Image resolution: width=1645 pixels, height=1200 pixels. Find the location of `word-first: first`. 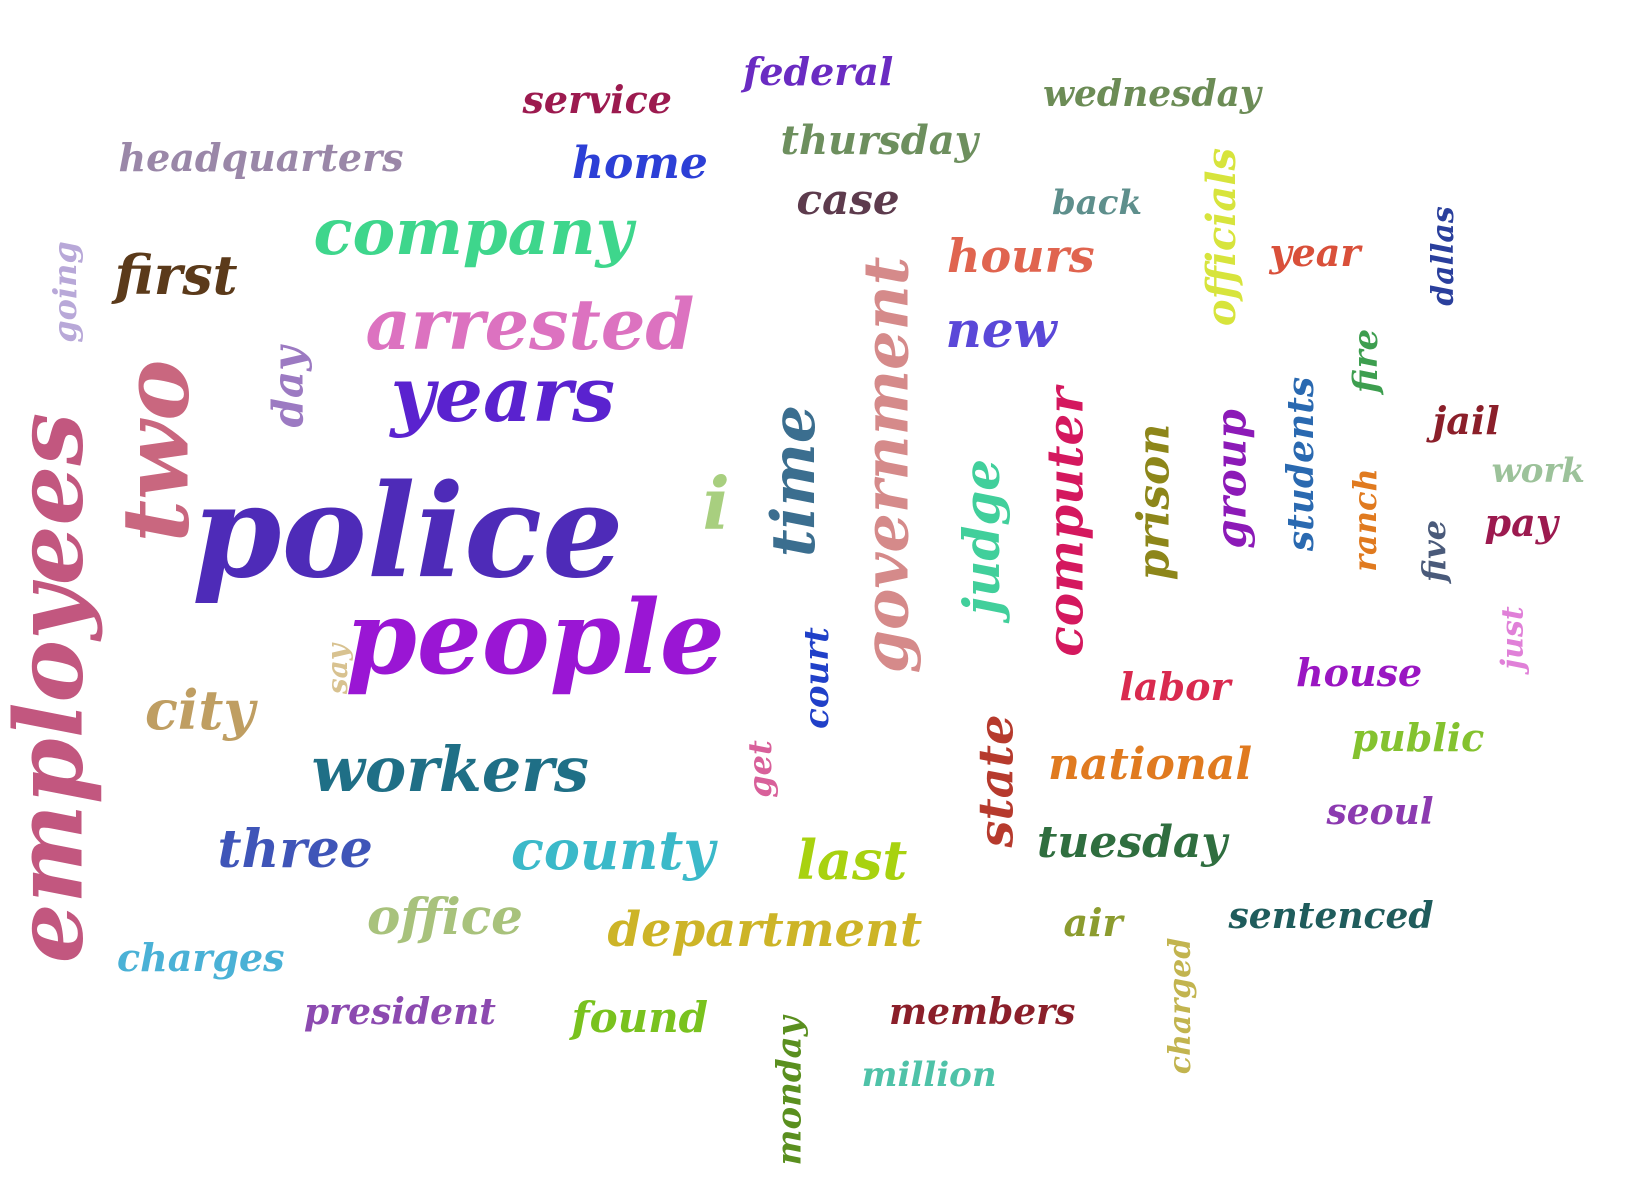

word-first: first is located at coordinates (176, 275).